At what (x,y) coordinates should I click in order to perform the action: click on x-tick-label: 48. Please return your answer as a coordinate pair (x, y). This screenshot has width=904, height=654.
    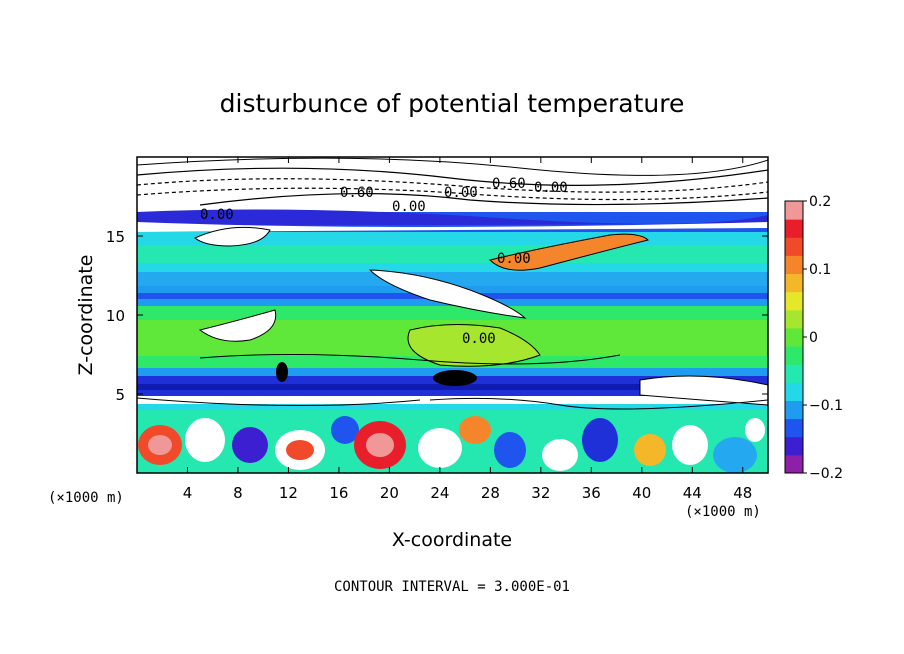
    Looking at the image, I should click on (742, 493).